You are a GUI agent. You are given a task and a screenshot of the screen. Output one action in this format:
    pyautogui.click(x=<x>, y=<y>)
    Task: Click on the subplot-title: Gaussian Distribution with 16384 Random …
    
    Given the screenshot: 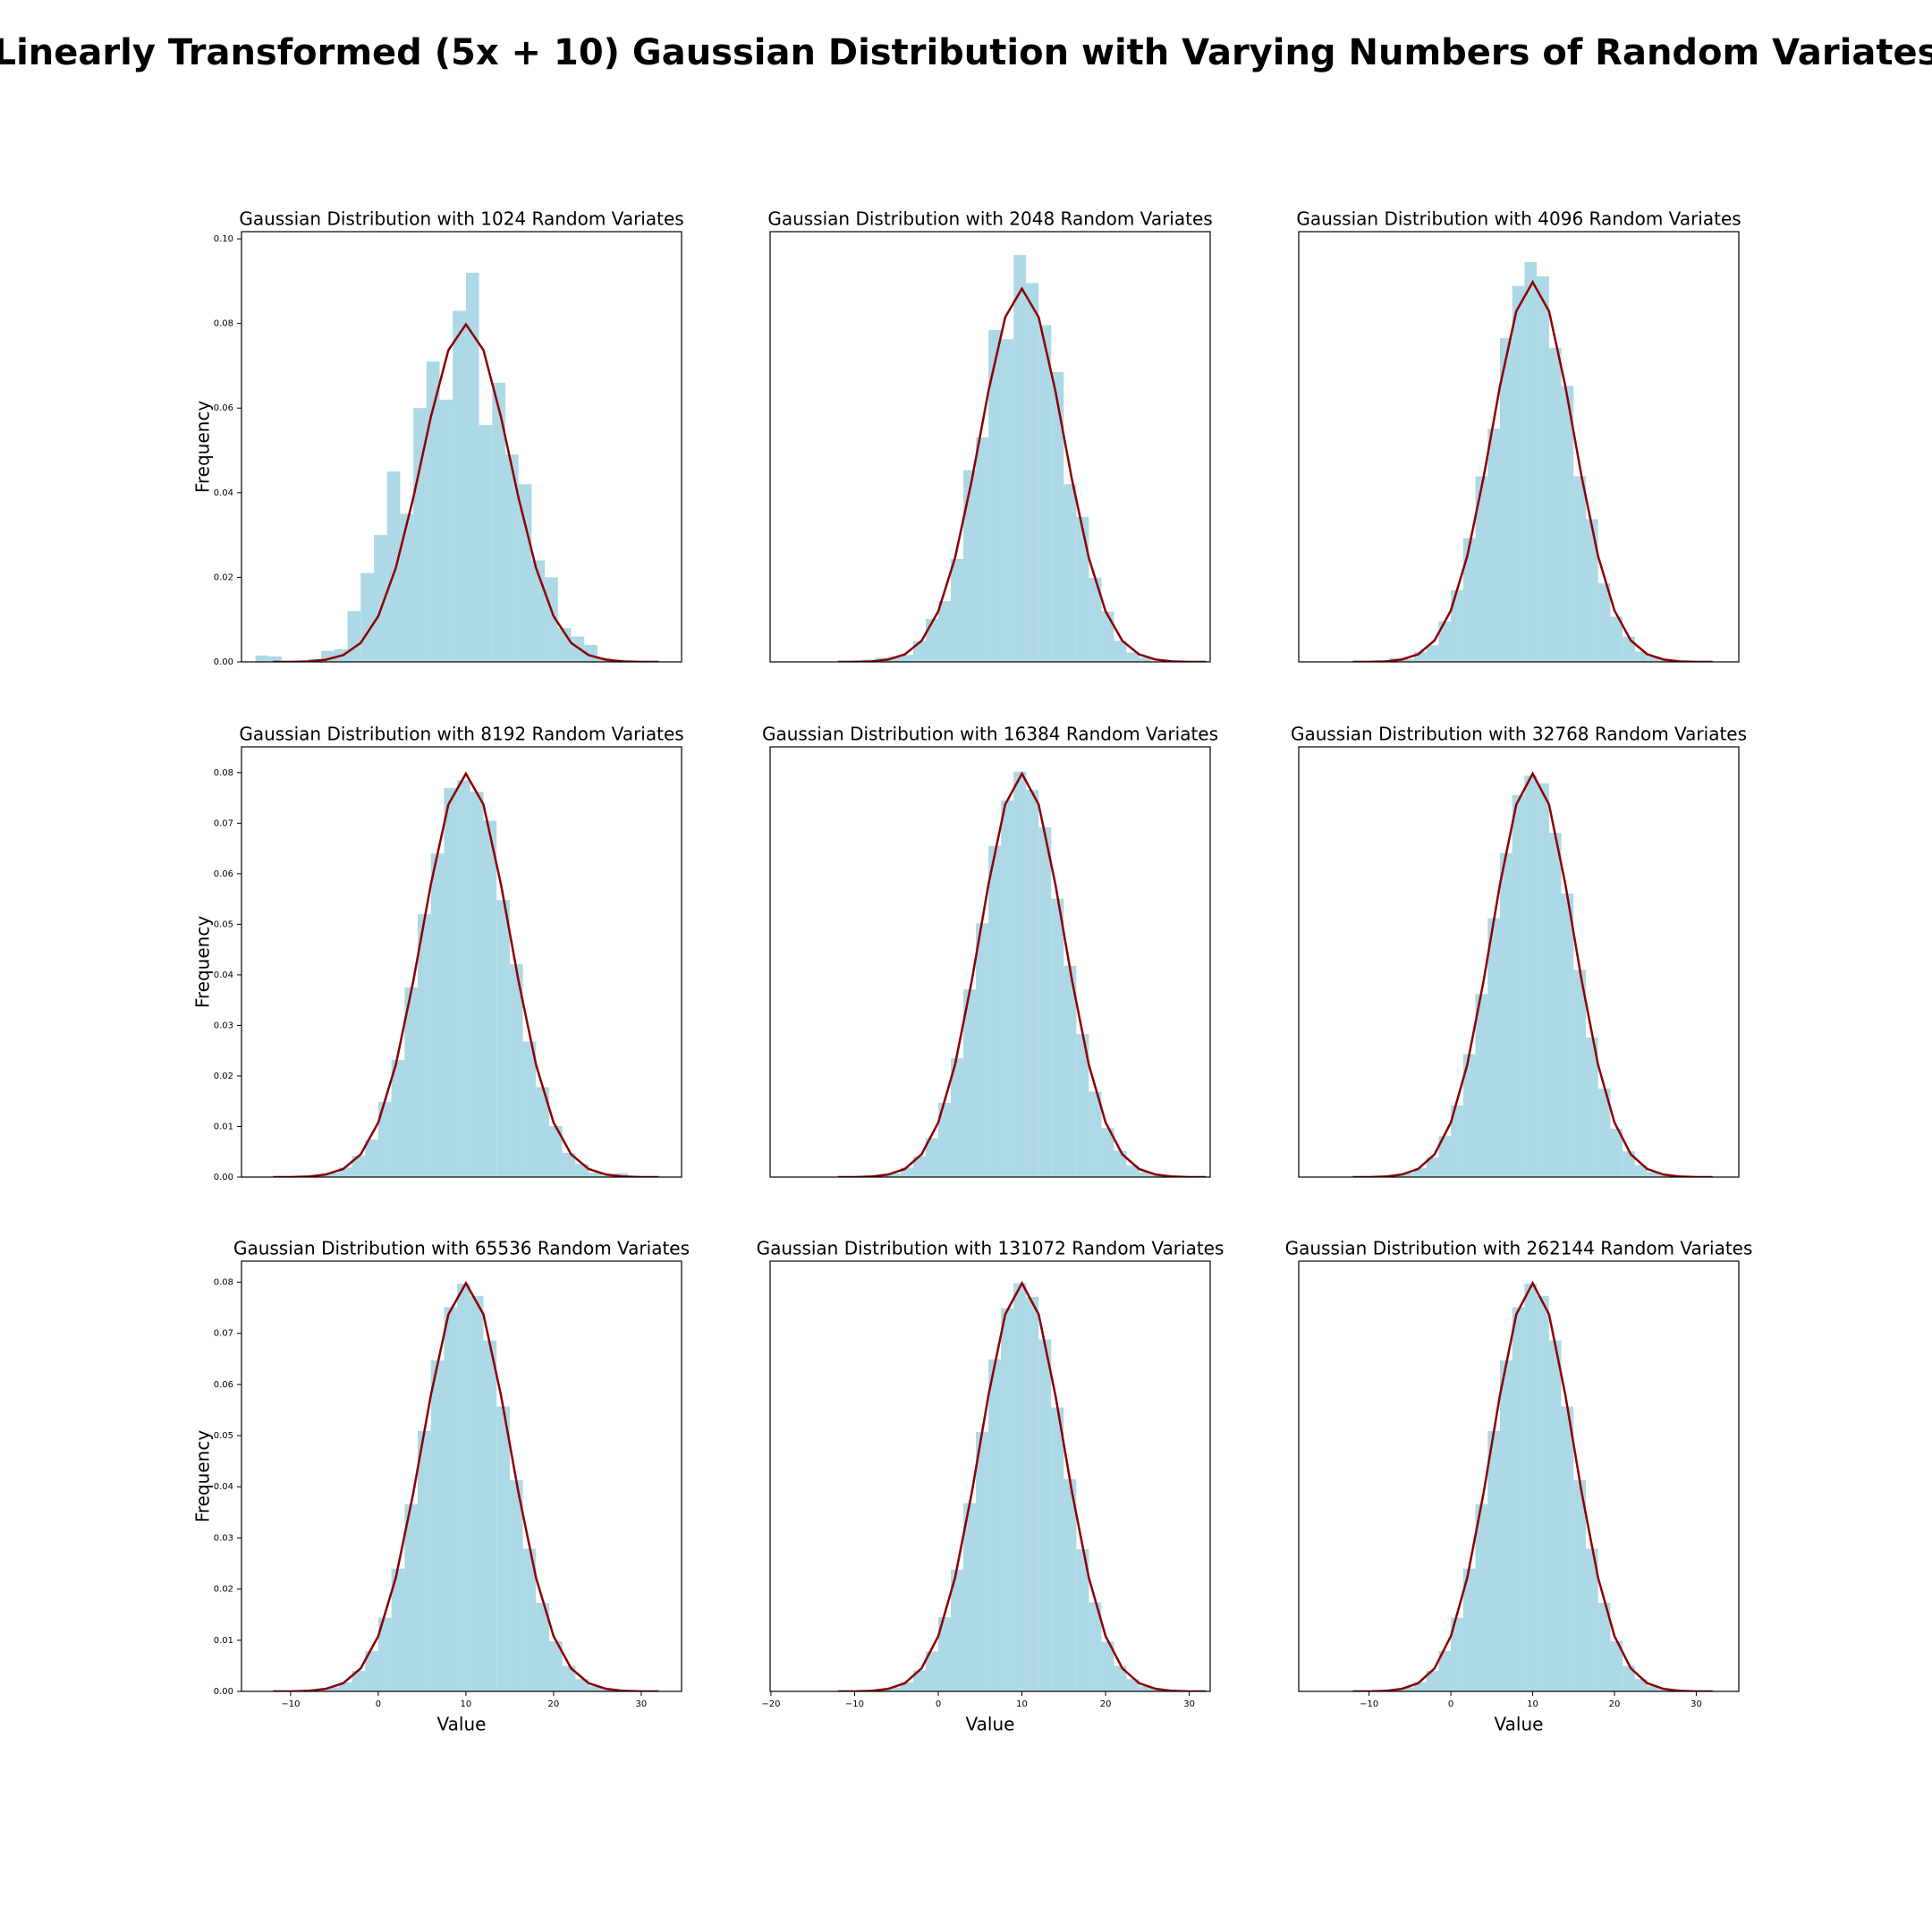 What is the action you would take?
    pyautogui.click(x=990, y=734)
    